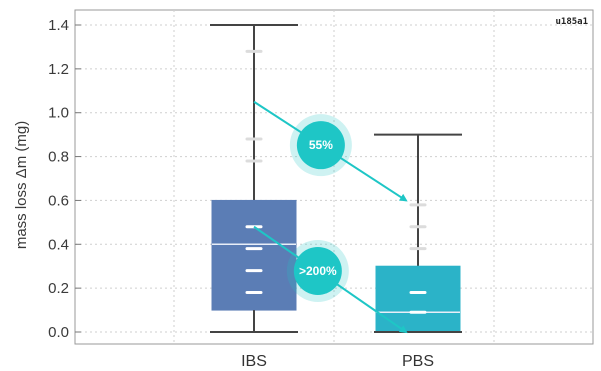  I want to click on x-axis: IBS PBS, so click(337, 361).